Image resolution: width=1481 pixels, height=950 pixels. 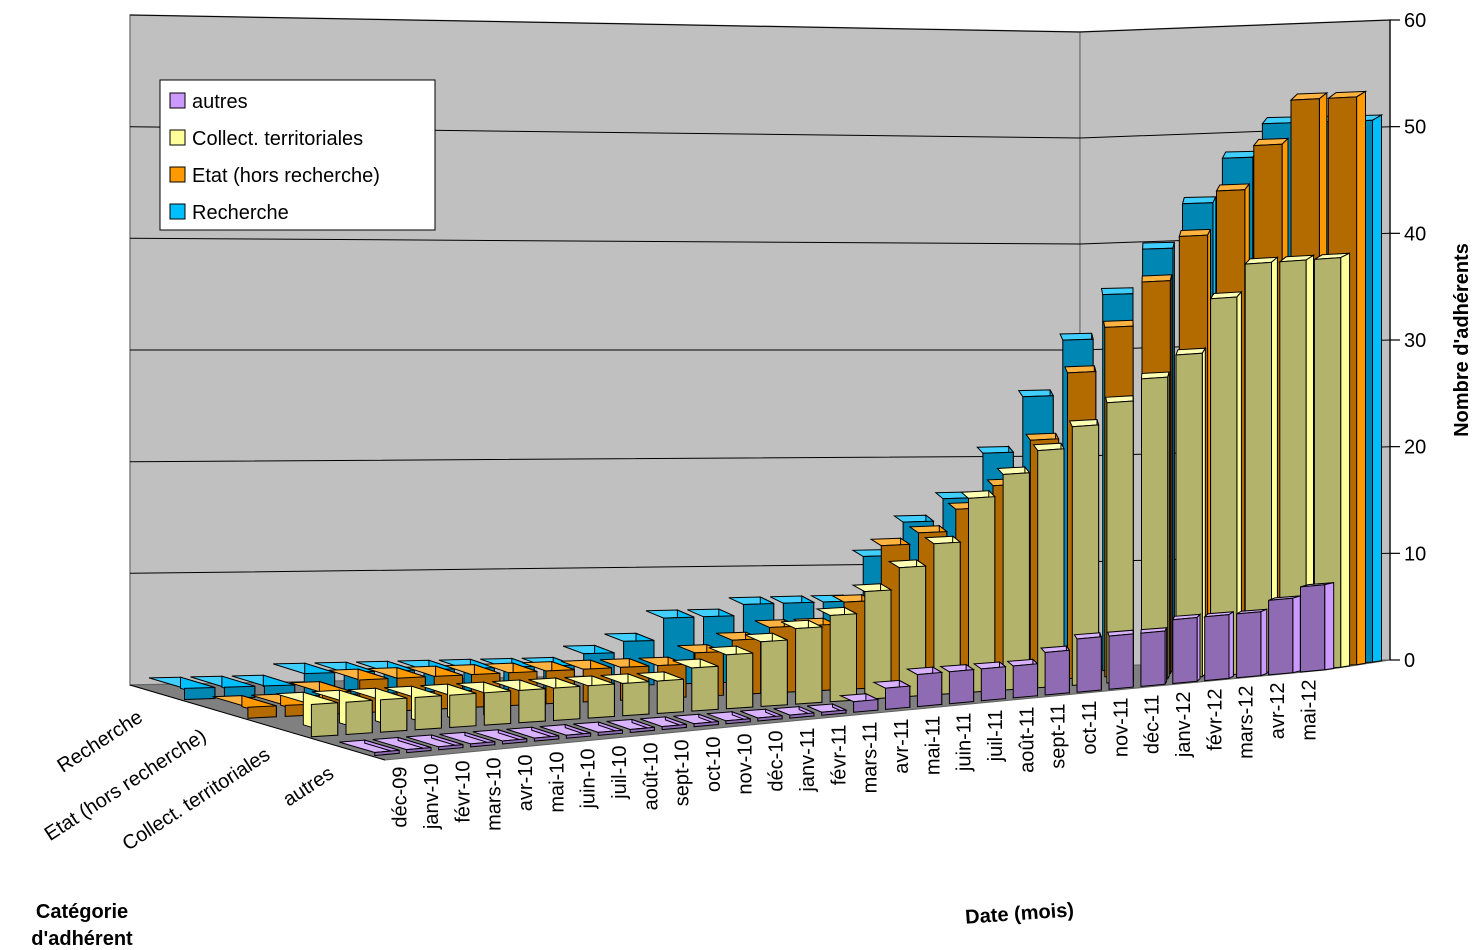 I want to click on x-tick-label: avr-11, so click(x=902, y=746).